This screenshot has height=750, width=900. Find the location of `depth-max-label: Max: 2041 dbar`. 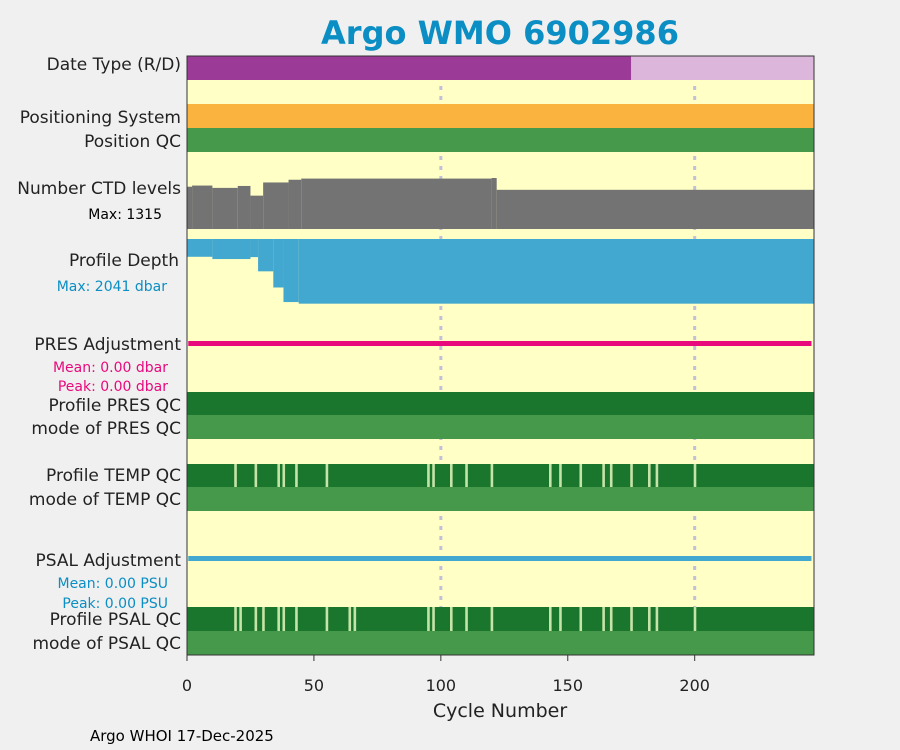

depth-max-label: Max: 2041 dbar is located at coordinates (112, 287).